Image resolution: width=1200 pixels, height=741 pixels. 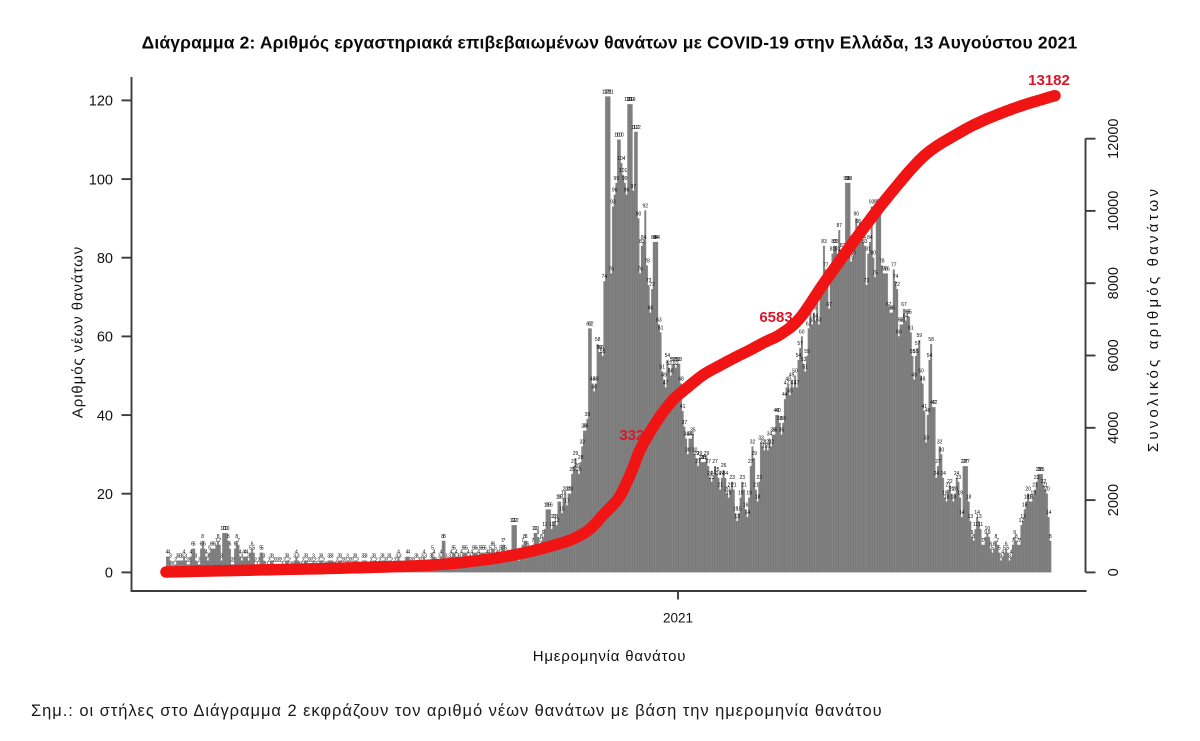 I want to click on svg-text: 0, so click(x=109, y=574).